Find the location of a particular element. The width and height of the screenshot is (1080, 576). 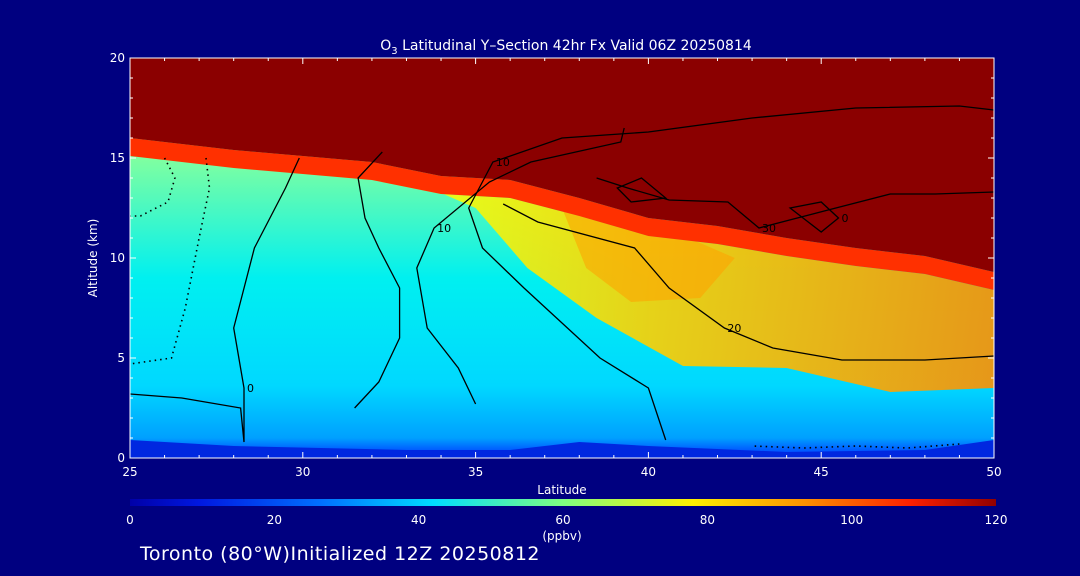

surface-blue is located at coordinates (562, 449).